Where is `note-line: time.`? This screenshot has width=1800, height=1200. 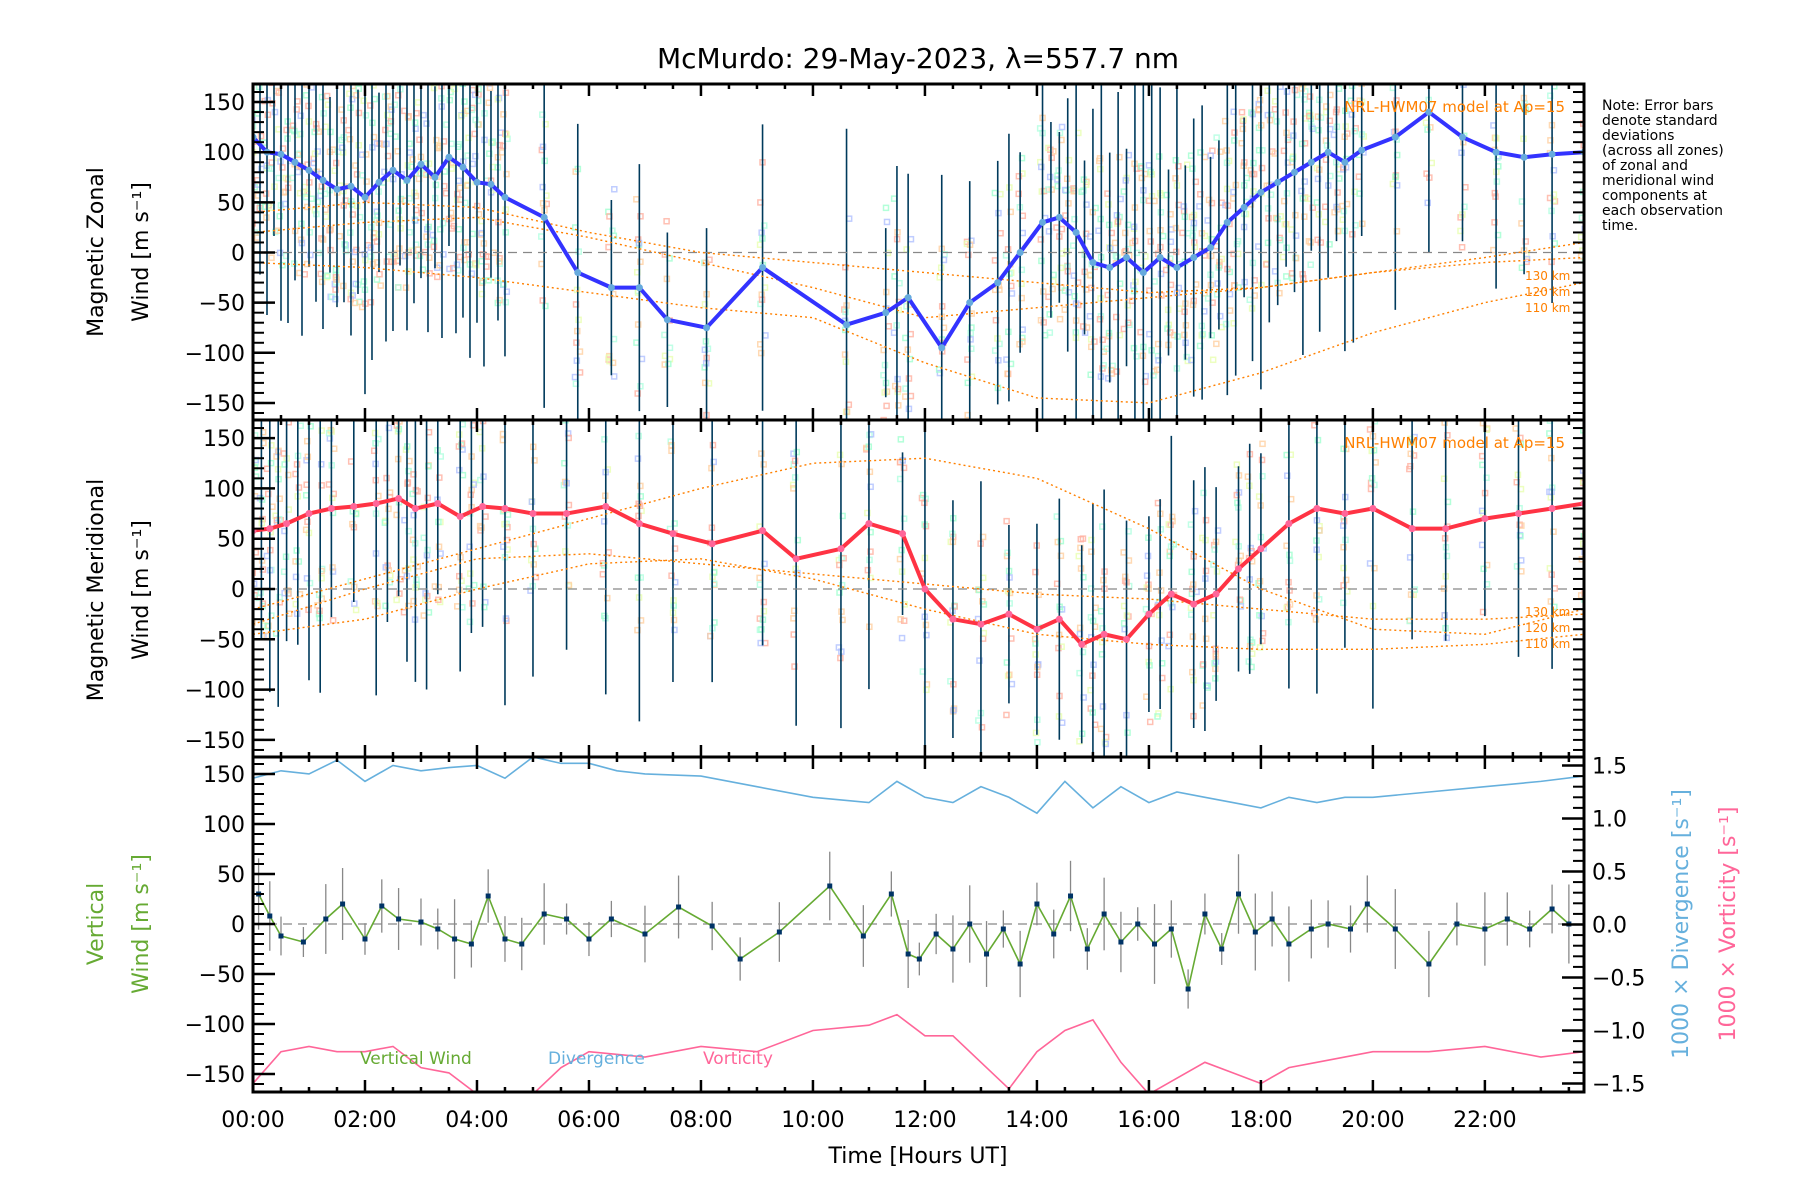 note-line: time. is located at coordinates (1620, 226).